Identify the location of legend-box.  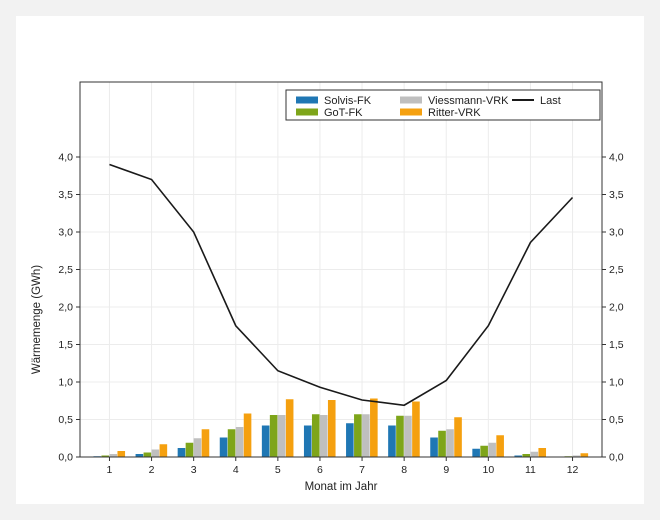
(443, 105).